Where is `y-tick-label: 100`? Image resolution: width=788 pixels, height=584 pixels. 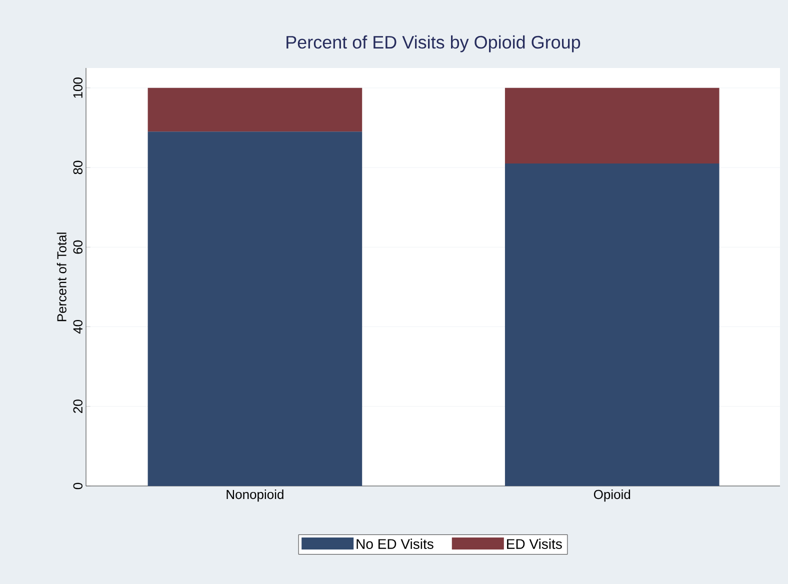 y-tick-label: 100 is located at coordinates (77, 88).